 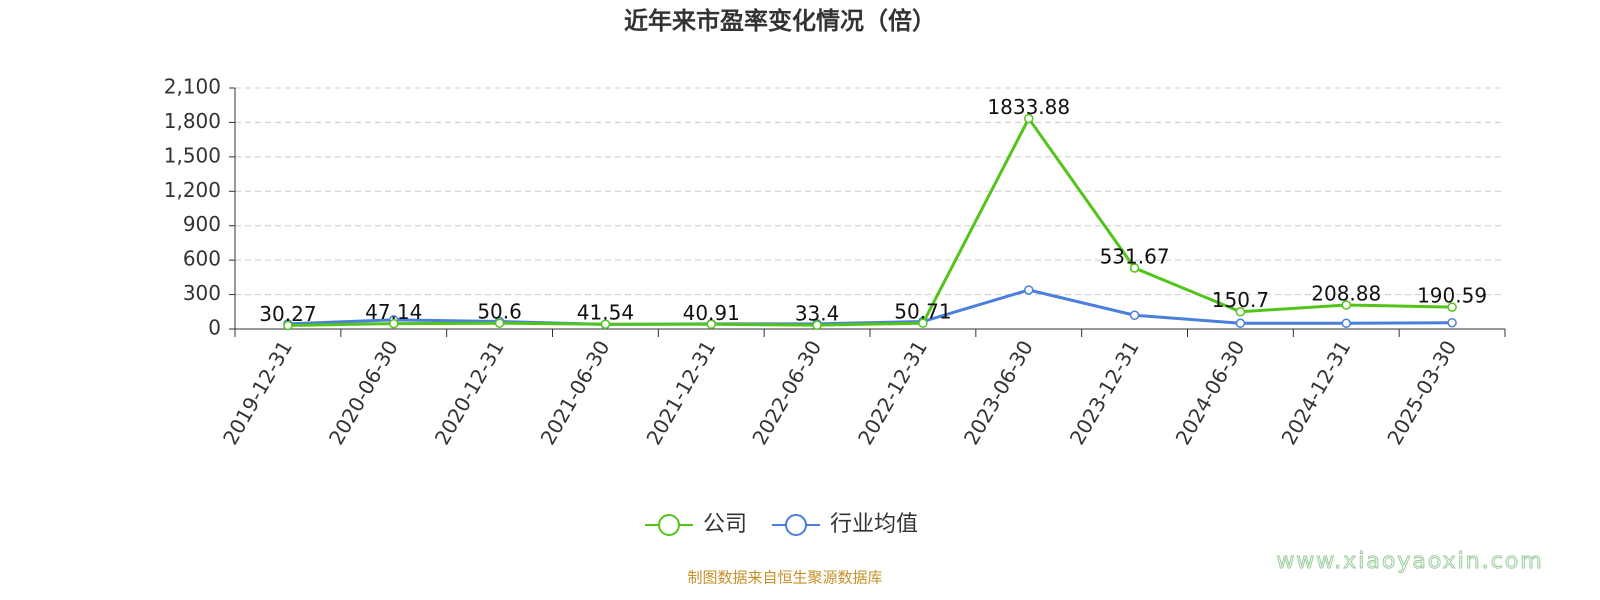 What do you see at coordinates (680, 392) in the screenshot?
I see `x-tick-label: 2021-12-31` at bounding box center [680, 392].